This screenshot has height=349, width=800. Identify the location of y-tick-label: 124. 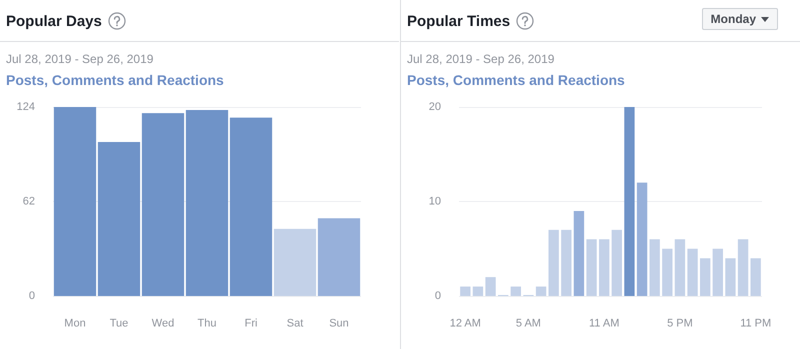
(25, 107).